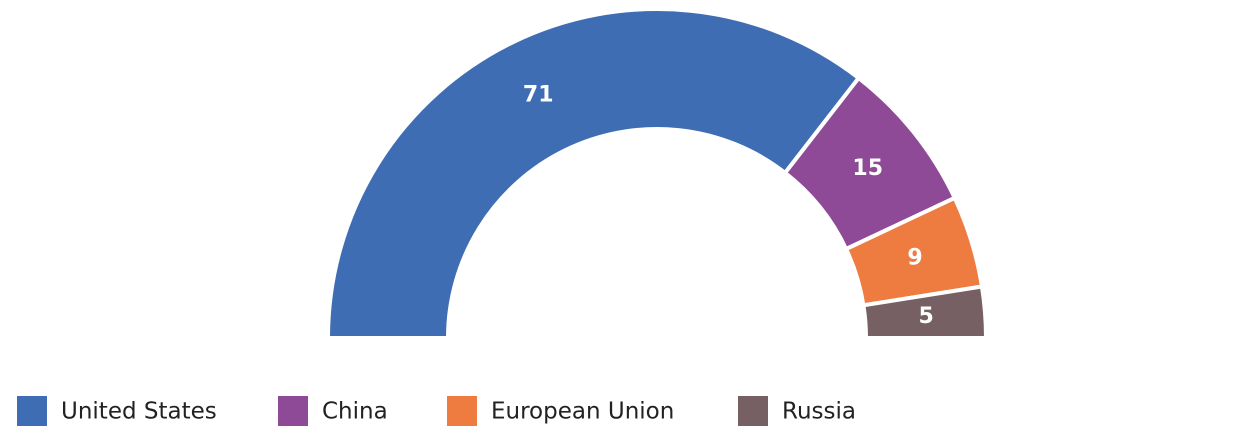  What do you see at coordinates (355, 412) in the screenshot?
I see `legend-label: China` at bounding box center [355, 412].